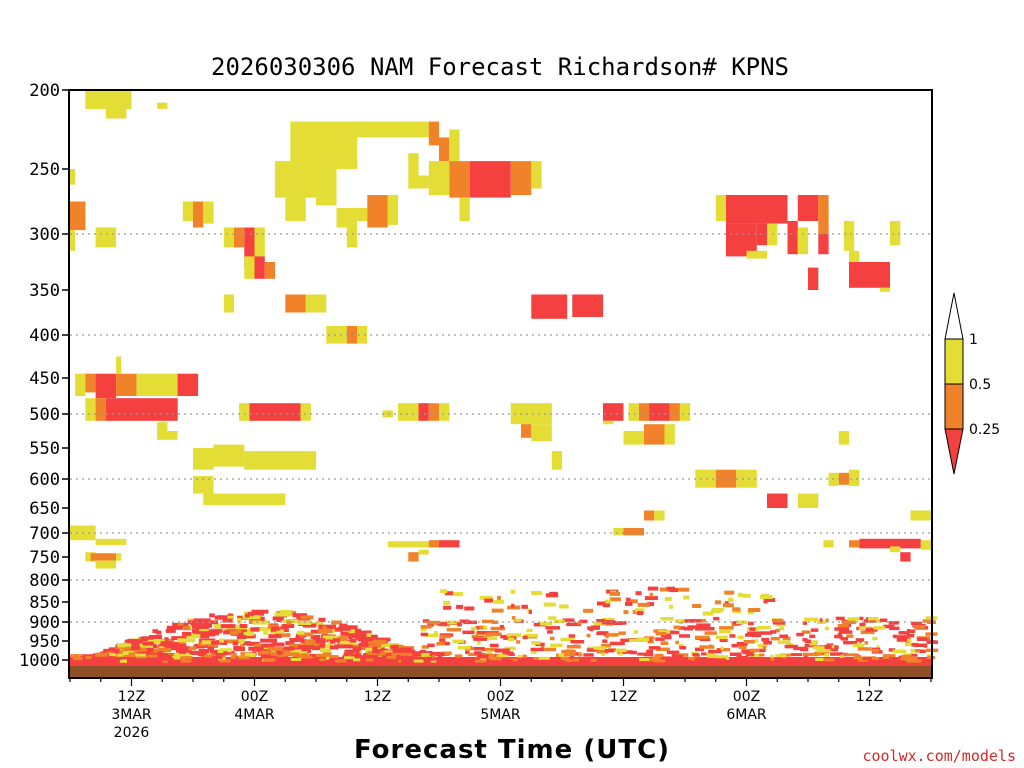 This screenshot has width=1024, height=768. What do you see at coordinates (746, 715) in the screenshot?
I see `x-date-label: 6MAR` at bounding box center [746, 715].